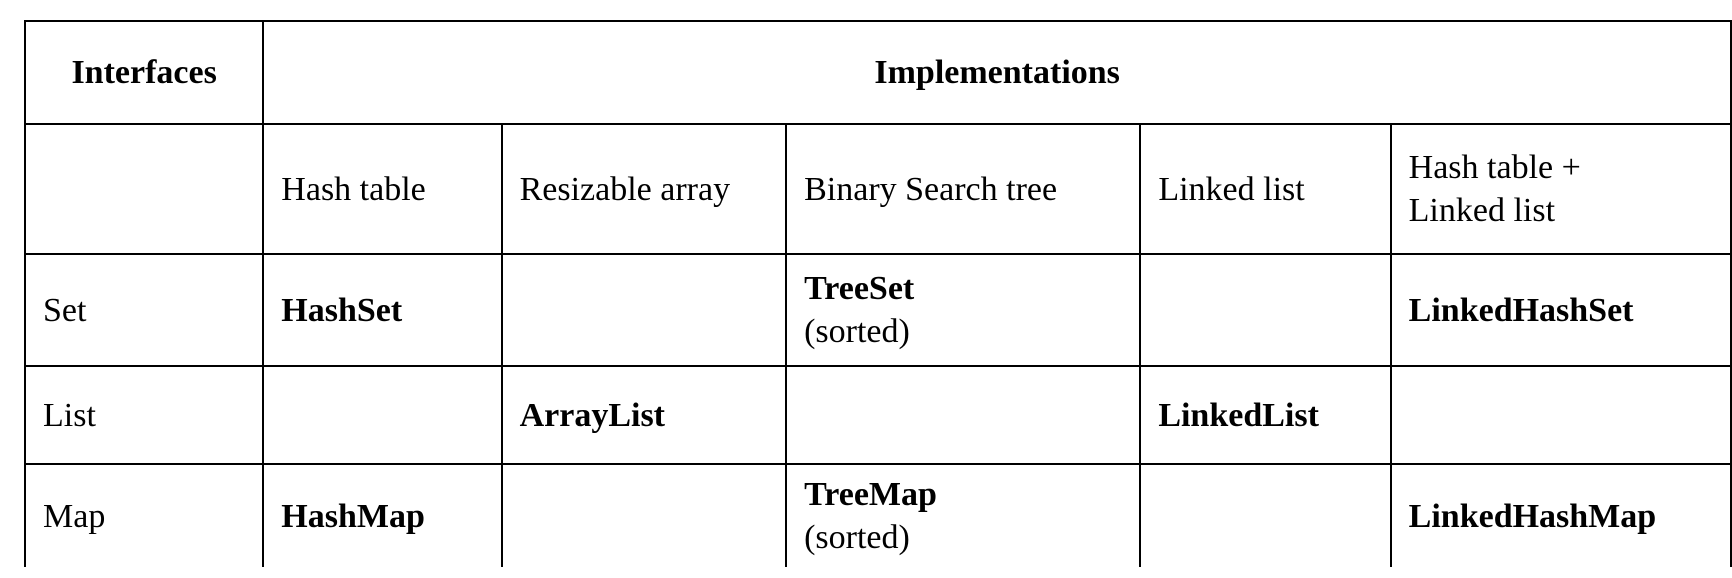  I want to click on impl-linkedhashmap: LinkedHashMap, so click(1560, 515).